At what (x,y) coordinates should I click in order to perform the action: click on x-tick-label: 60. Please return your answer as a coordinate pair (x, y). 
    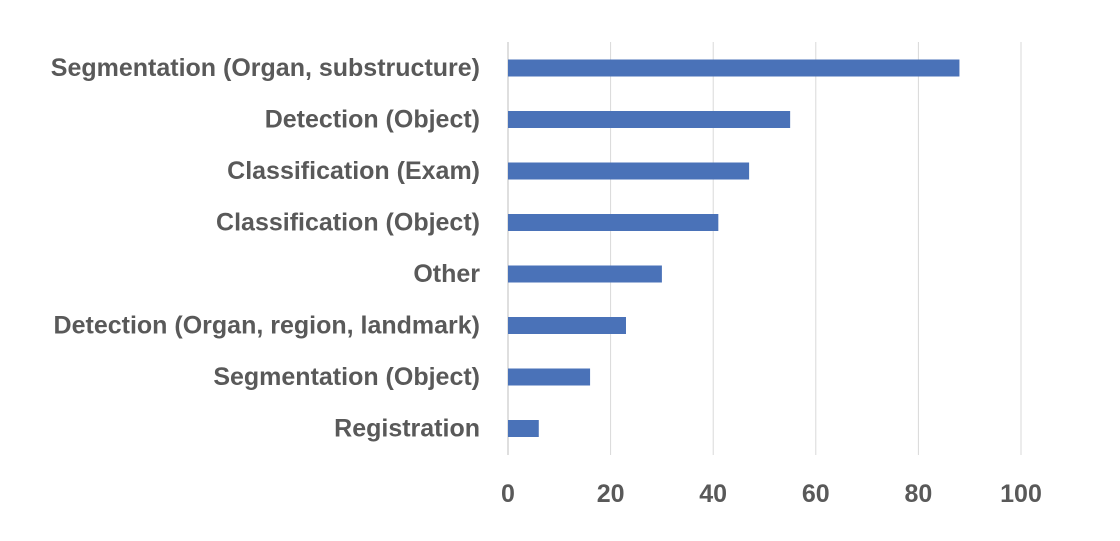
    Looking at the image, I should click on (816, 494).